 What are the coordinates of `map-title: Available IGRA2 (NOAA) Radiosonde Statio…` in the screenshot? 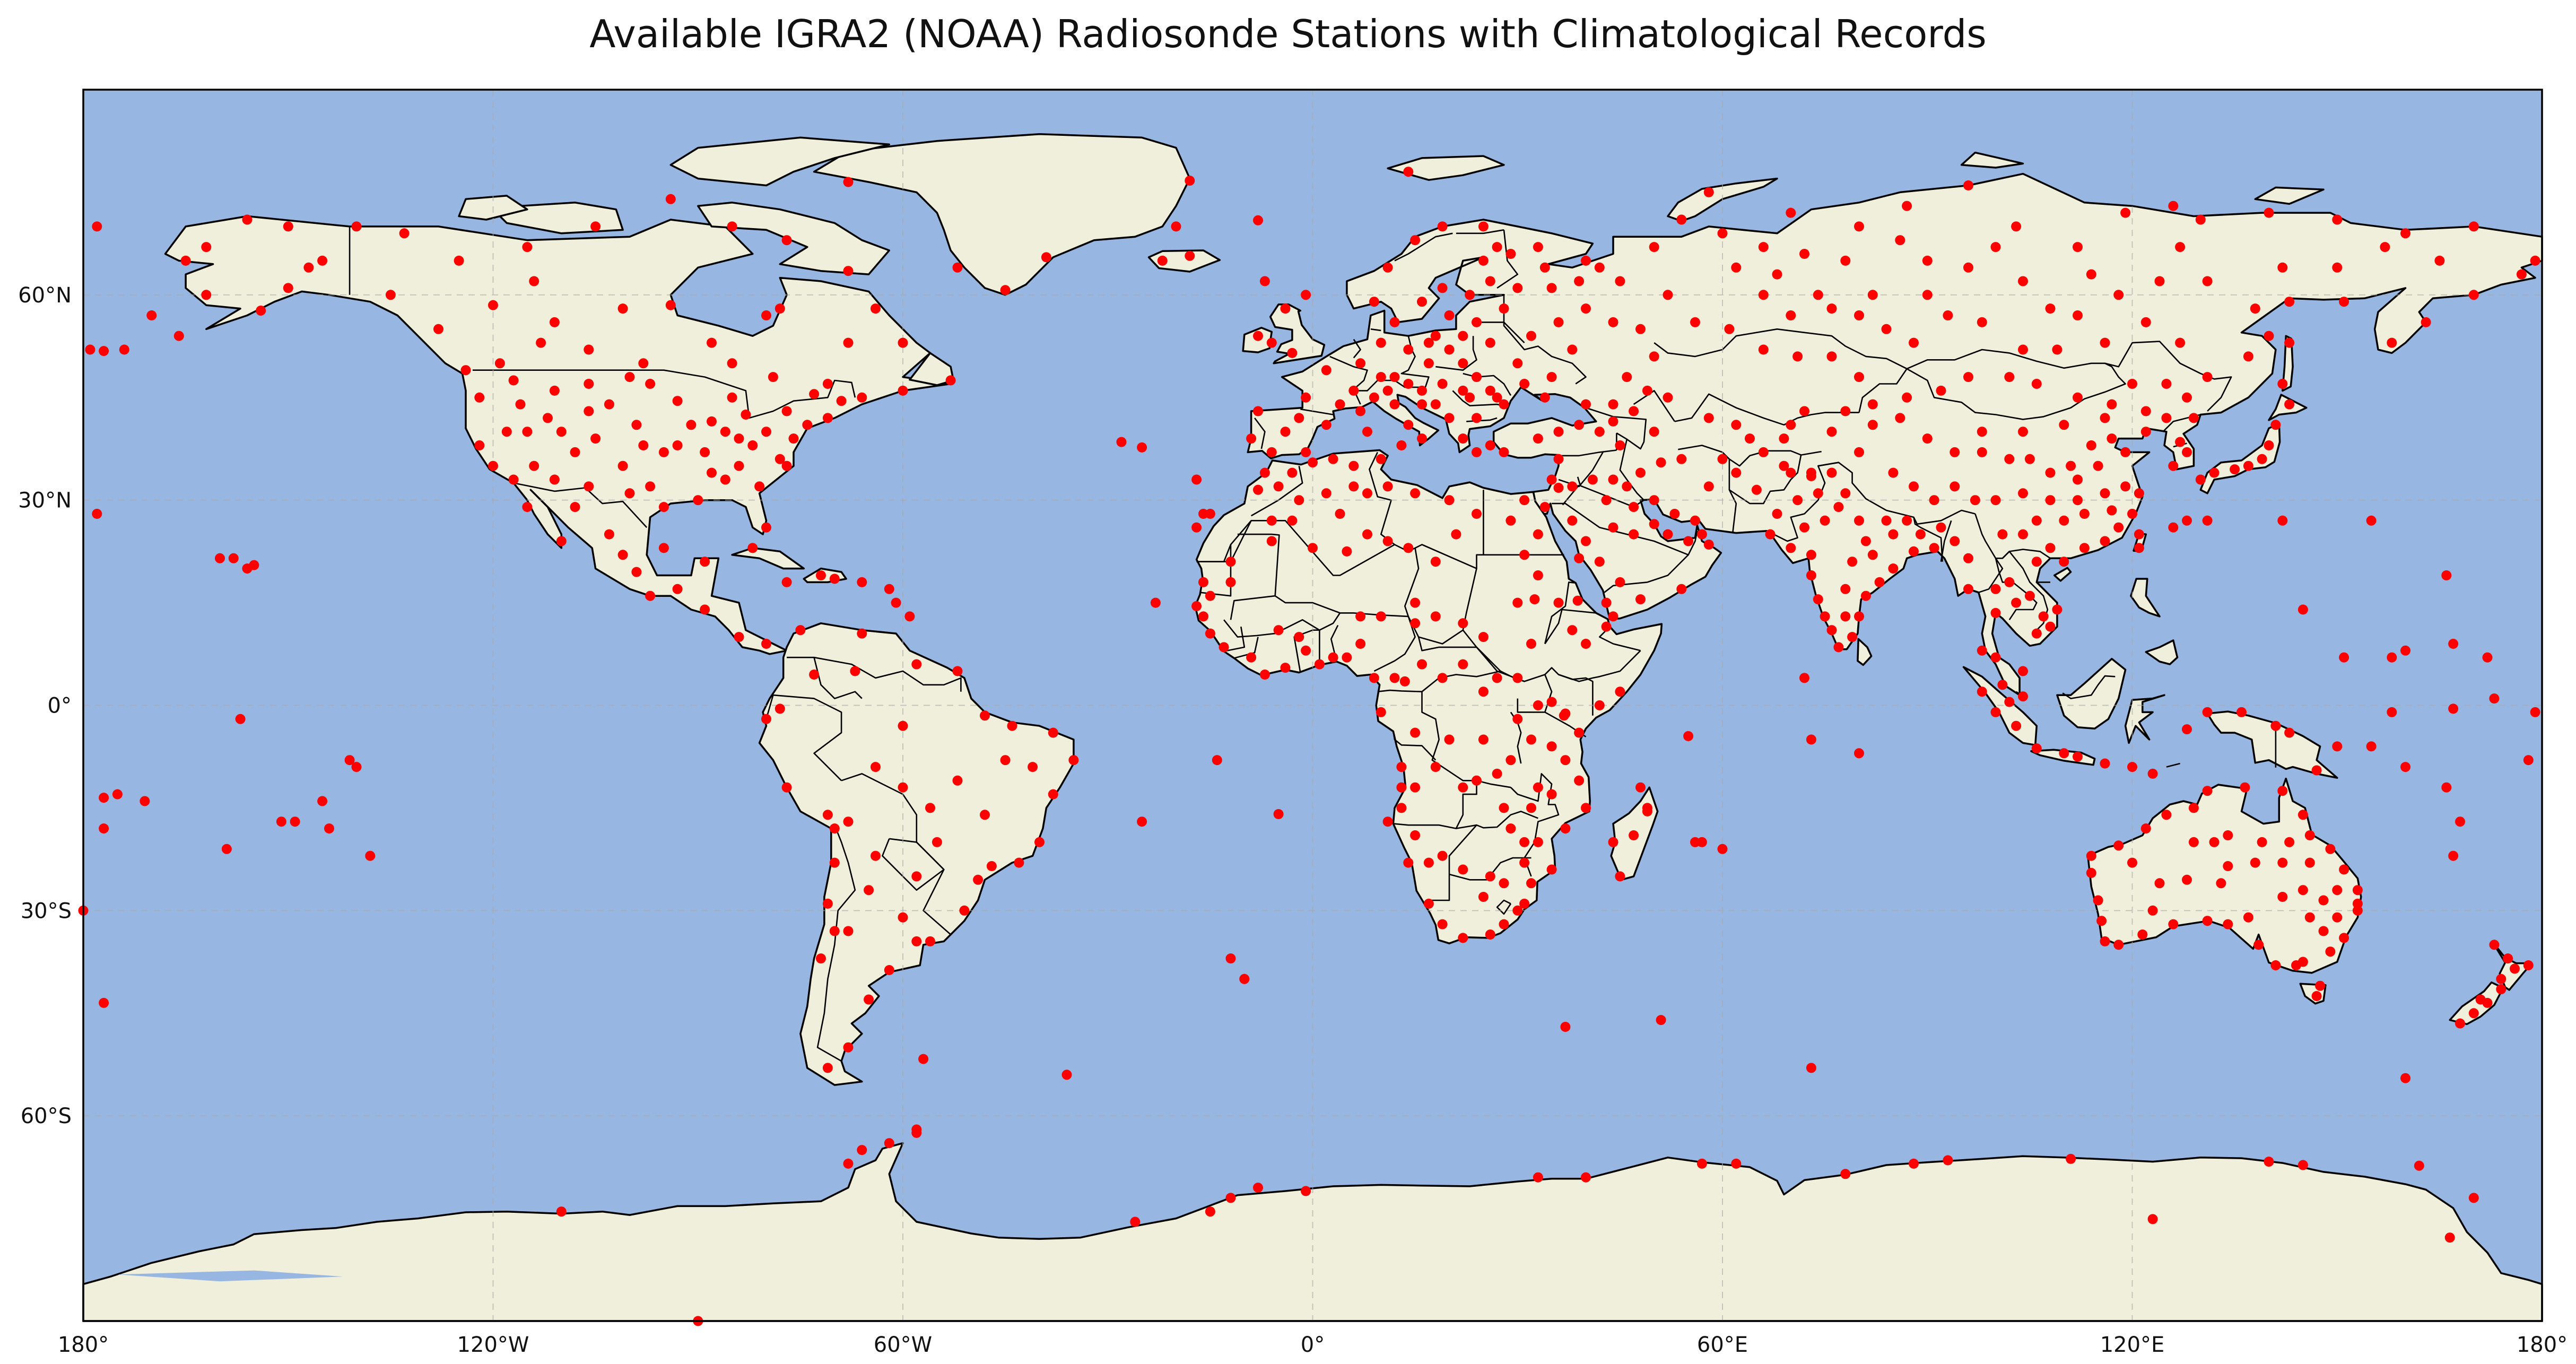 It's located at (1288, 34).